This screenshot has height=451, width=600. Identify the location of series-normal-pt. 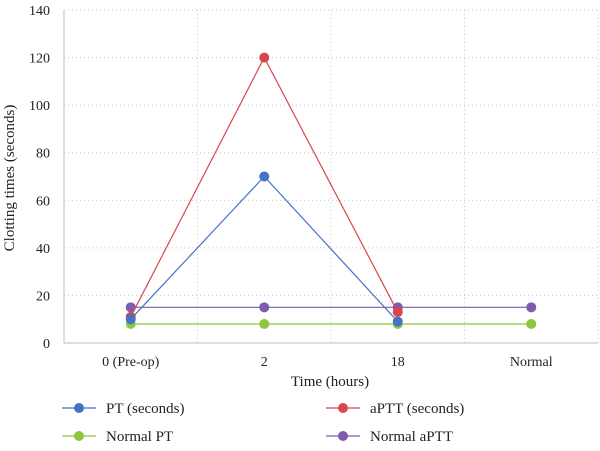
(331, 323).